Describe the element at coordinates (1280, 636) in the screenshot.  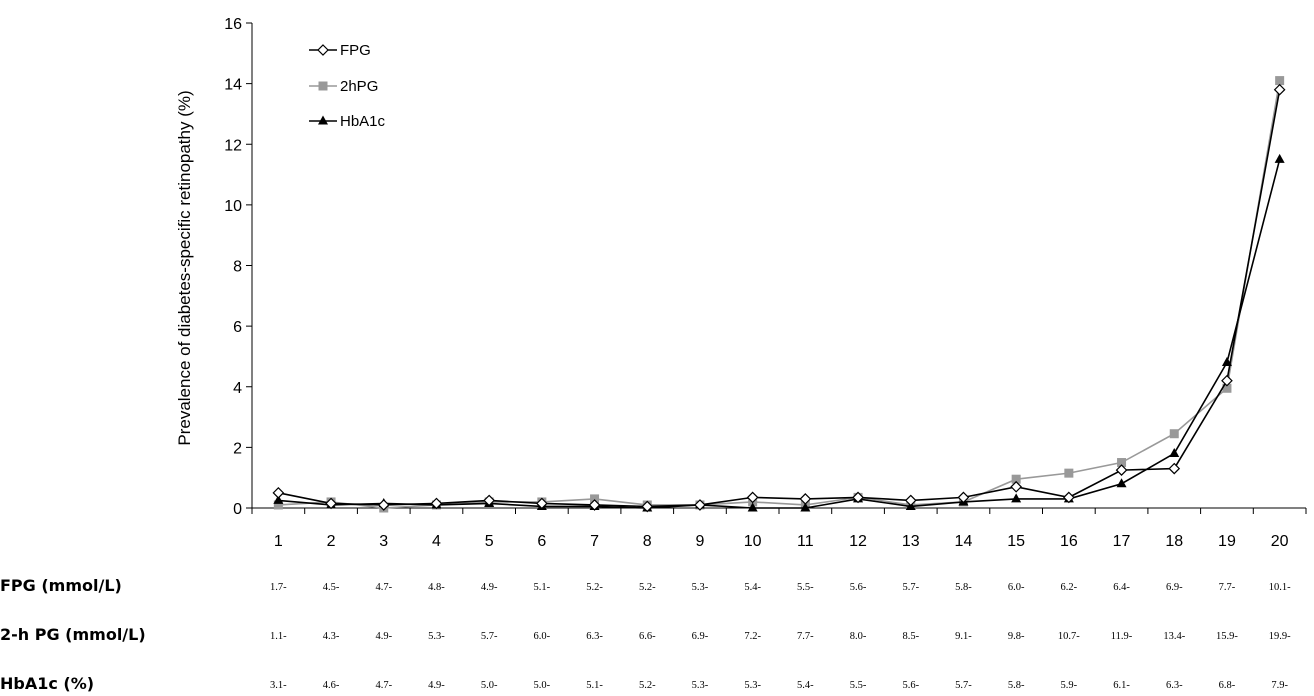
I see `table-cell: 19.9-` at that location.